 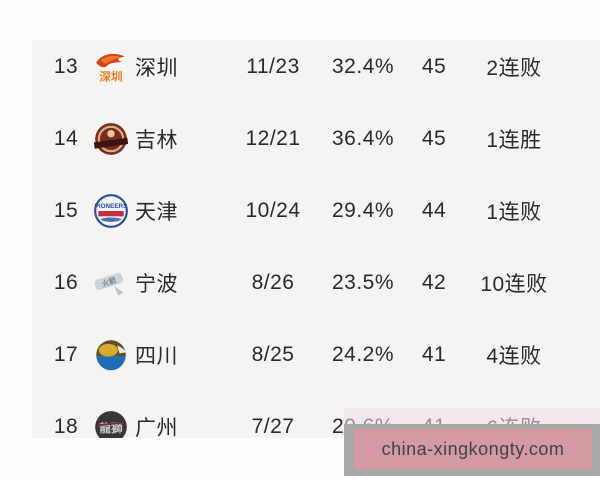 What do you see at coordinates (66, 66) in the screenshot?
I see `rank-value: 13` at bounding box center [66, 66].